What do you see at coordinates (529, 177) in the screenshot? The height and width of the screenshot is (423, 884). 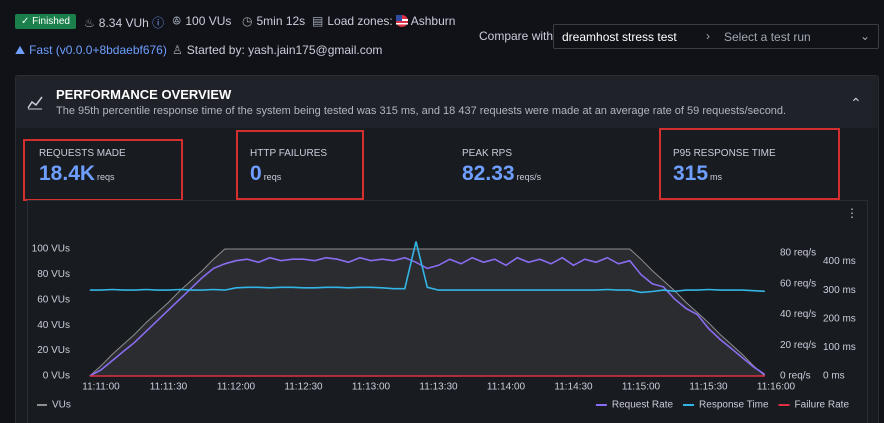 I see `stat-unit: reqs/s` at bounding box center [529, 177].